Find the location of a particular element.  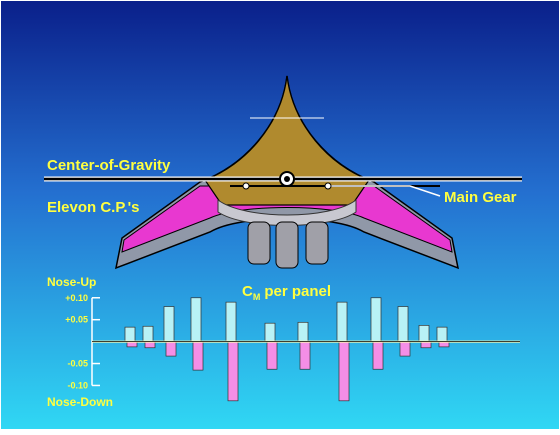

title-main: C is located at coordinates (247, 291).